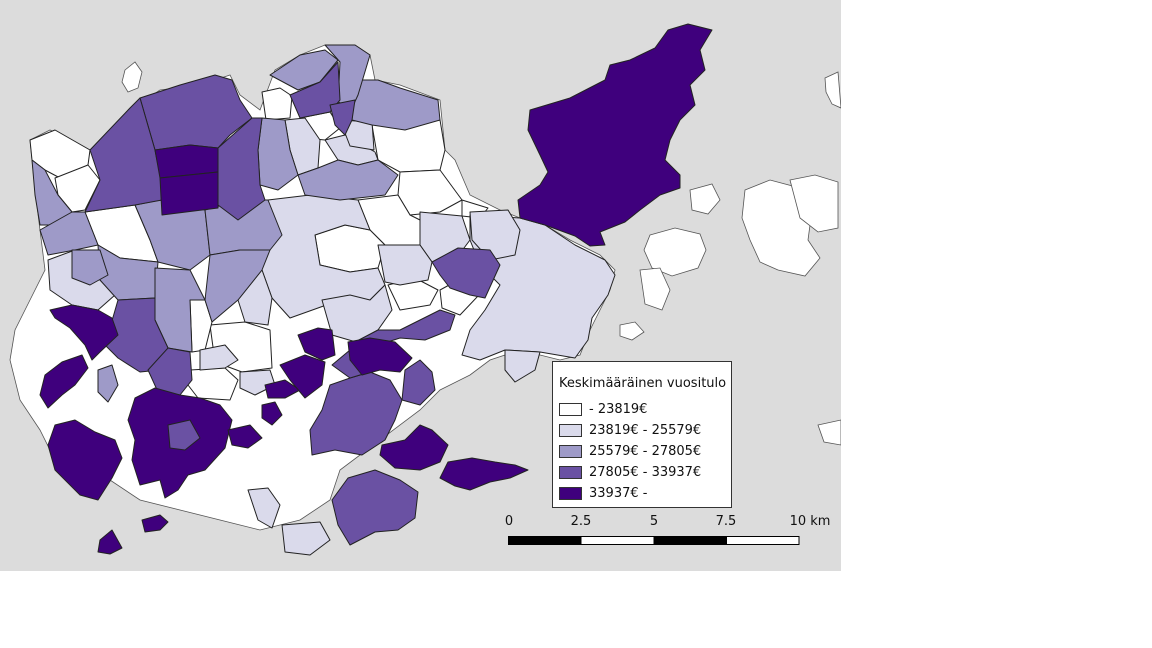 This screenshot has width=1152, height=648. I want to click on scale-bar-graphic, so click(654, 540).